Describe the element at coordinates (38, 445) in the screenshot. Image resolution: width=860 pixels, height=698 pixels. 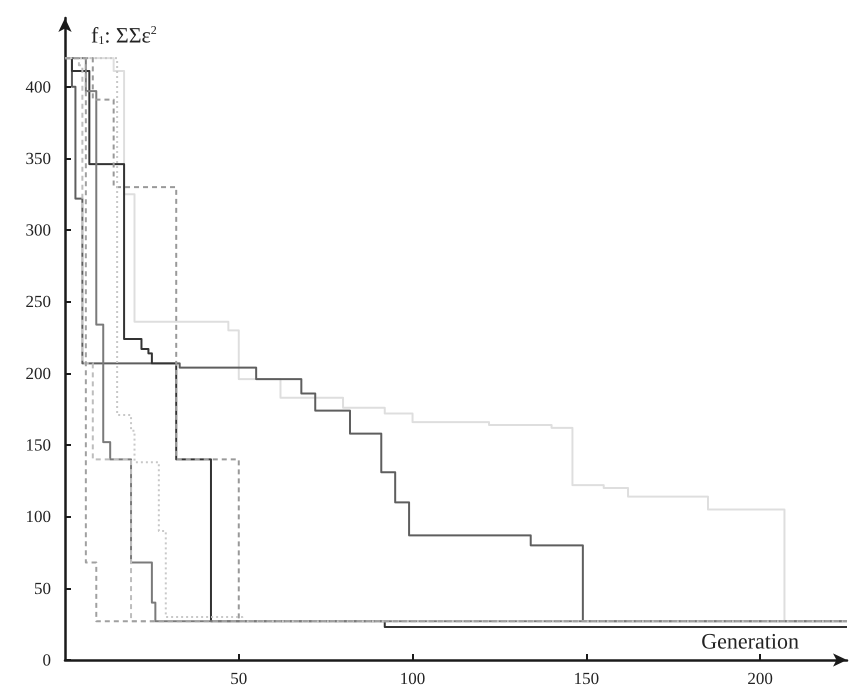
I see `y-tick-label: 150` at that location.